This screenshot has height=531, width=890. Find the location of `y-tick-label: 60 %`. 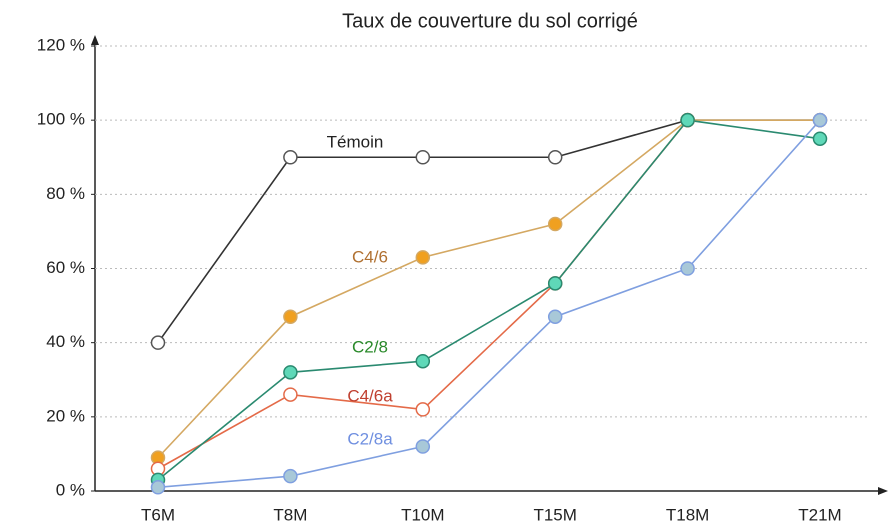

y-tick-label: 60 % is located at coordinates (65, 267).